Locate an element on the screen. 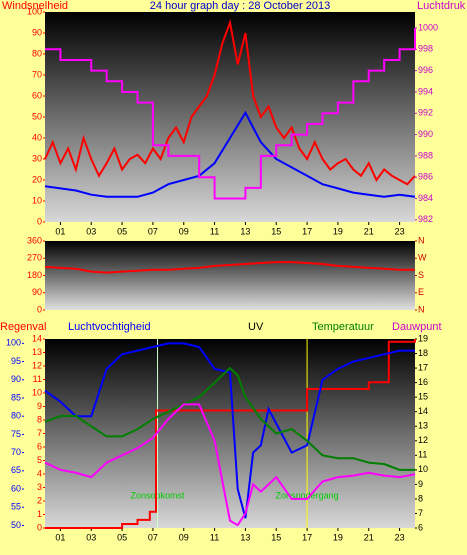  tick-label: 998 is located at coordinates (425, 49).